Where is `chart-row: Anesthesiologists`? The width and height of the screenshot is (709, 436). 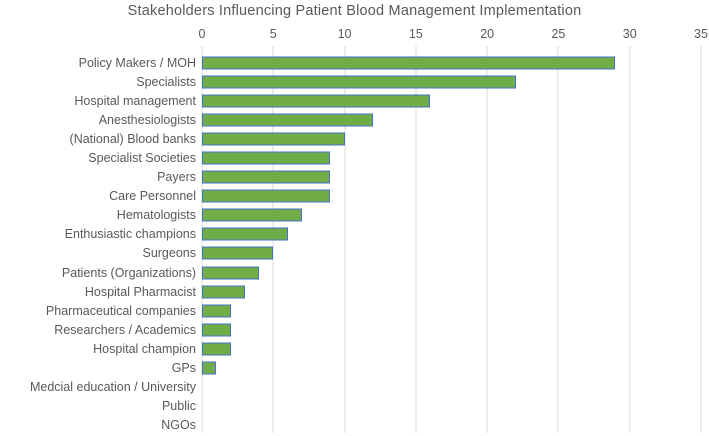
chart-row: Anesthesiologists is located at coordinates (350, 119).